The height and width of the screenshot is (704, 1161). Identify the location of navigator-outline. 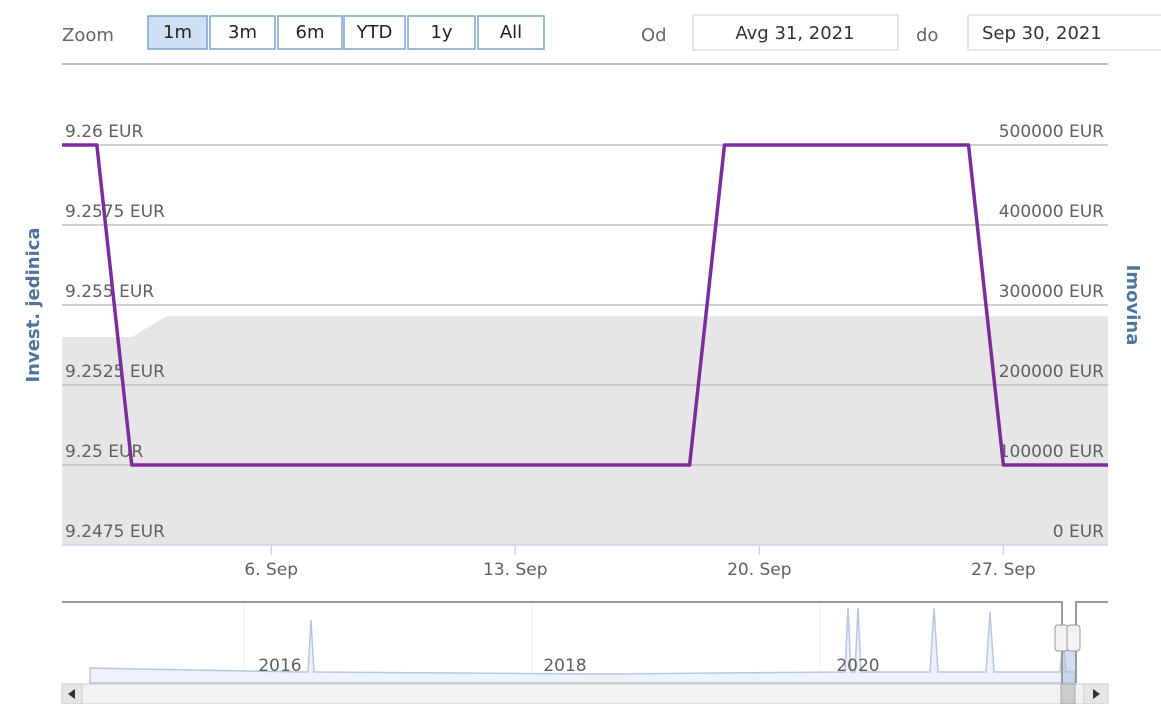
(585, 642).